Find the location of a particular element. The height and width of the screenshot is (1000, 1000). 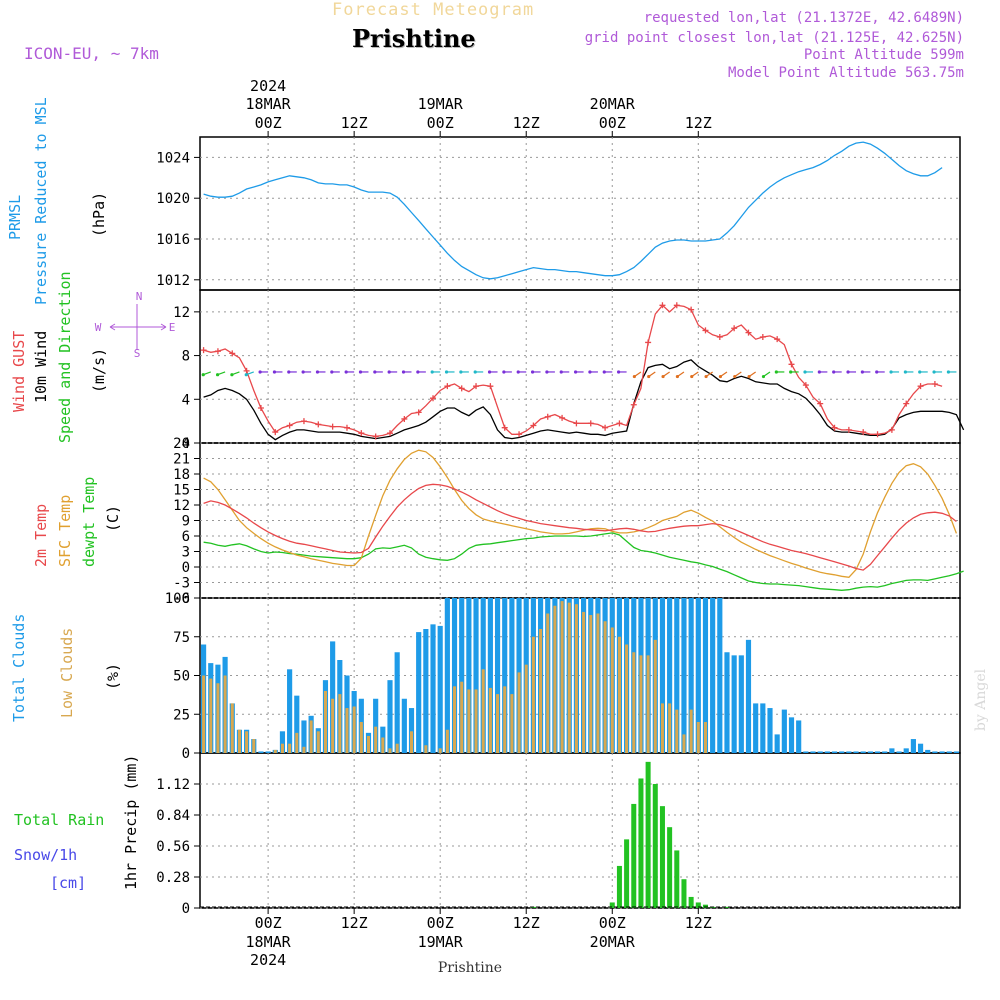

y-tick-label: 1012 is located at coordinates (173, 281).